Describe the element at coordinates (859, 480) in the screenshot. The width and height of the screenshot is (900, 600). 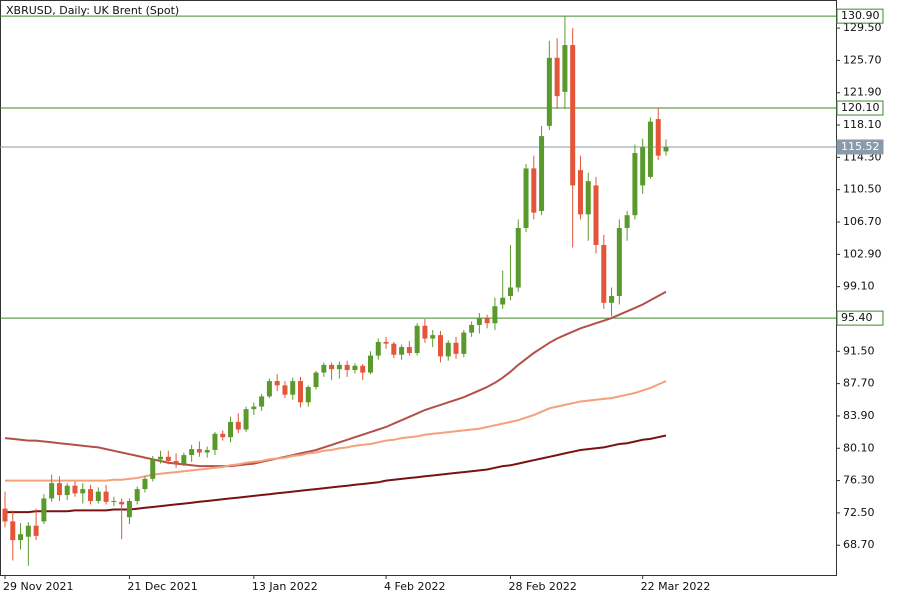
I see `y-tick-label: 76.30` at that location.